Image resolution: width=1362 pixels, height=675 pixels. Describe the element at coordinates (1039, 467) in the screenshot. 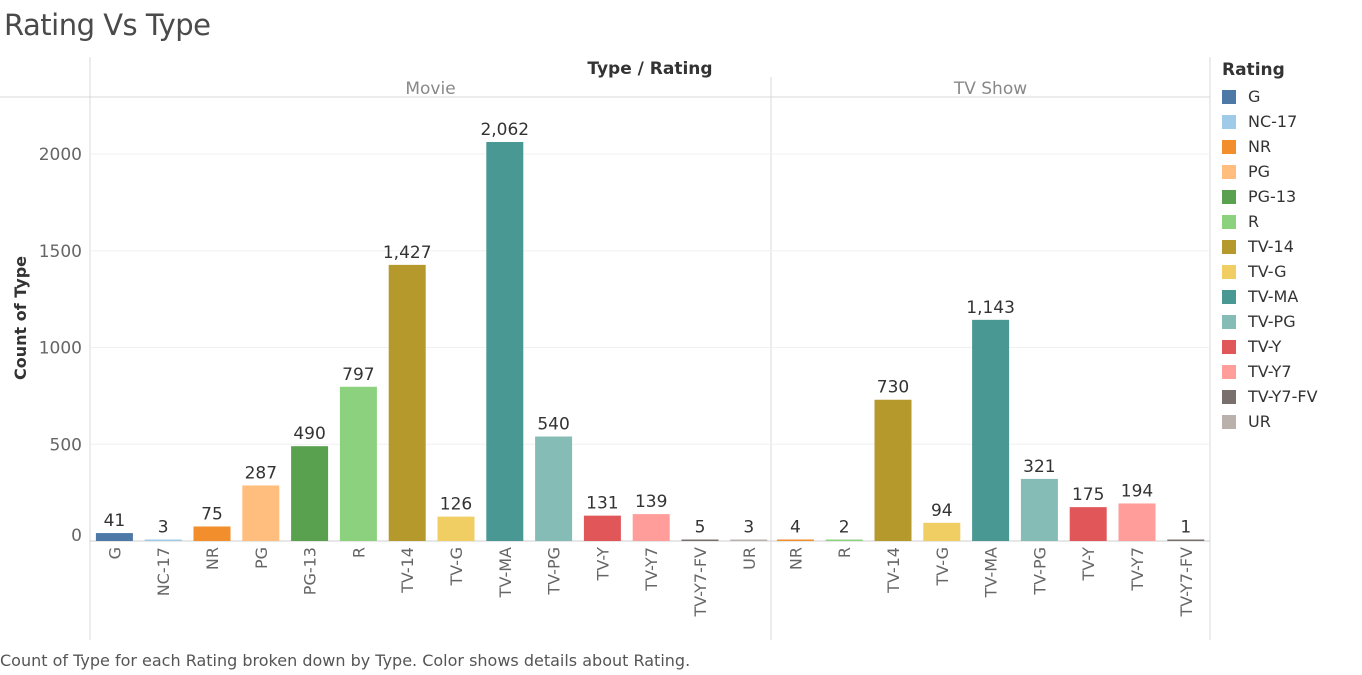

I see `data-label: 321` at that location.